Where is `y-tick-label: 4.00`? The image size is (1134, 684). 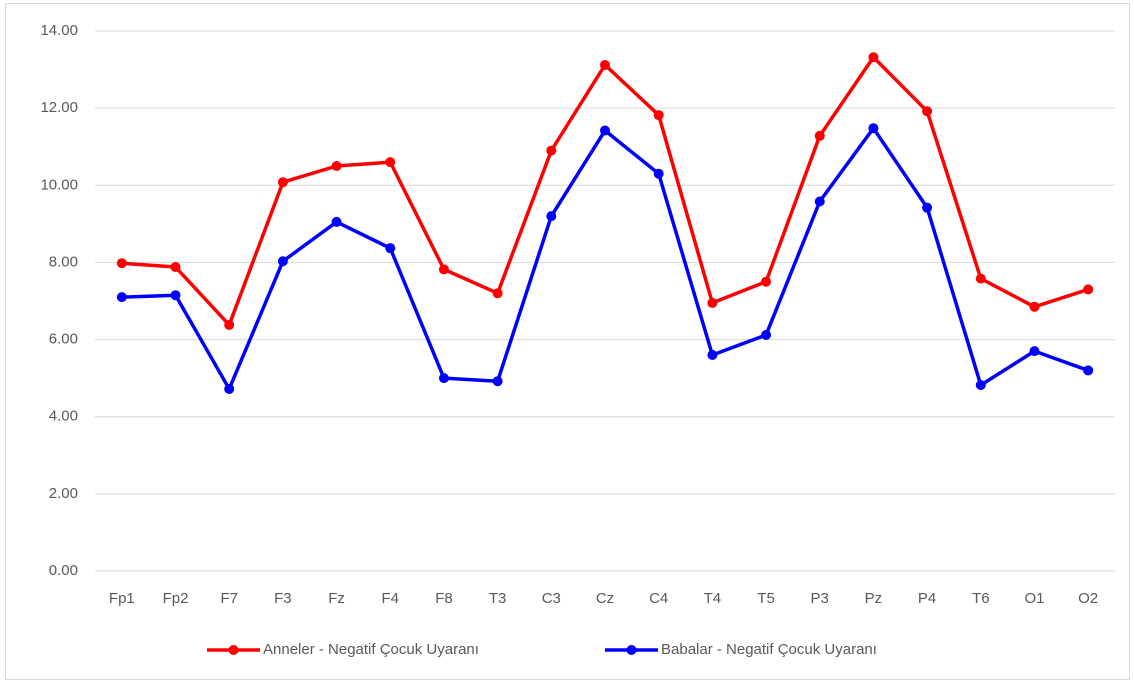 y-tick-label: 4.00 is located at coordinates (63, 416).